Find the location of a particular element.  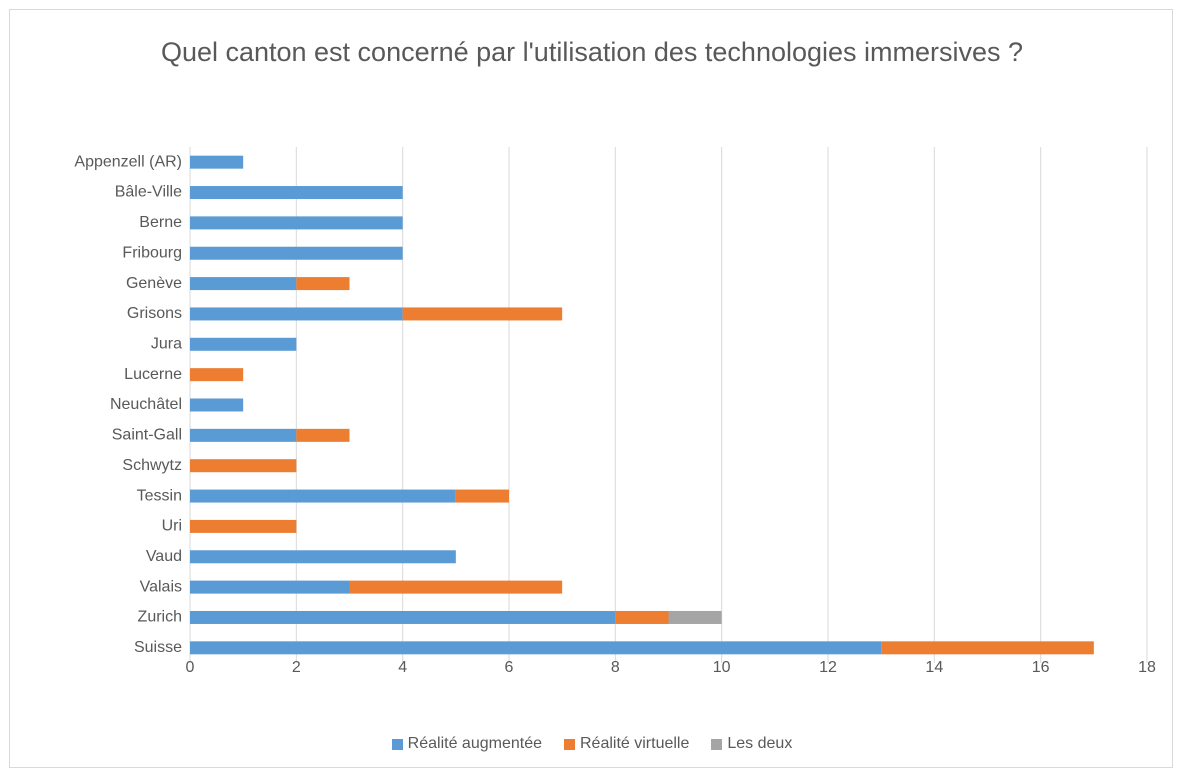

y-tick-label: Grisons is located at coordinates (154, 313).